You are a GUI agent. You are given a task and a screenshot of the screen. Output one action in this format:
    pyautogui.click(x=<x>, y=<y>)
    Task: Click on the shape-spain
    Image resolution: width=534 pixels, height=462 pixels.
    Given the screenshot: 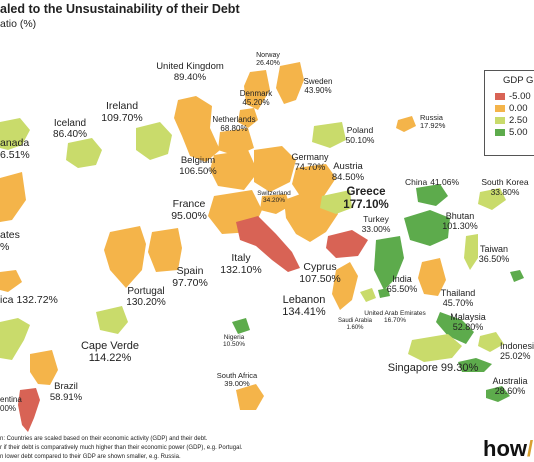 What is the action you would take?
    pyautogui.click(x=165, y=250)
    